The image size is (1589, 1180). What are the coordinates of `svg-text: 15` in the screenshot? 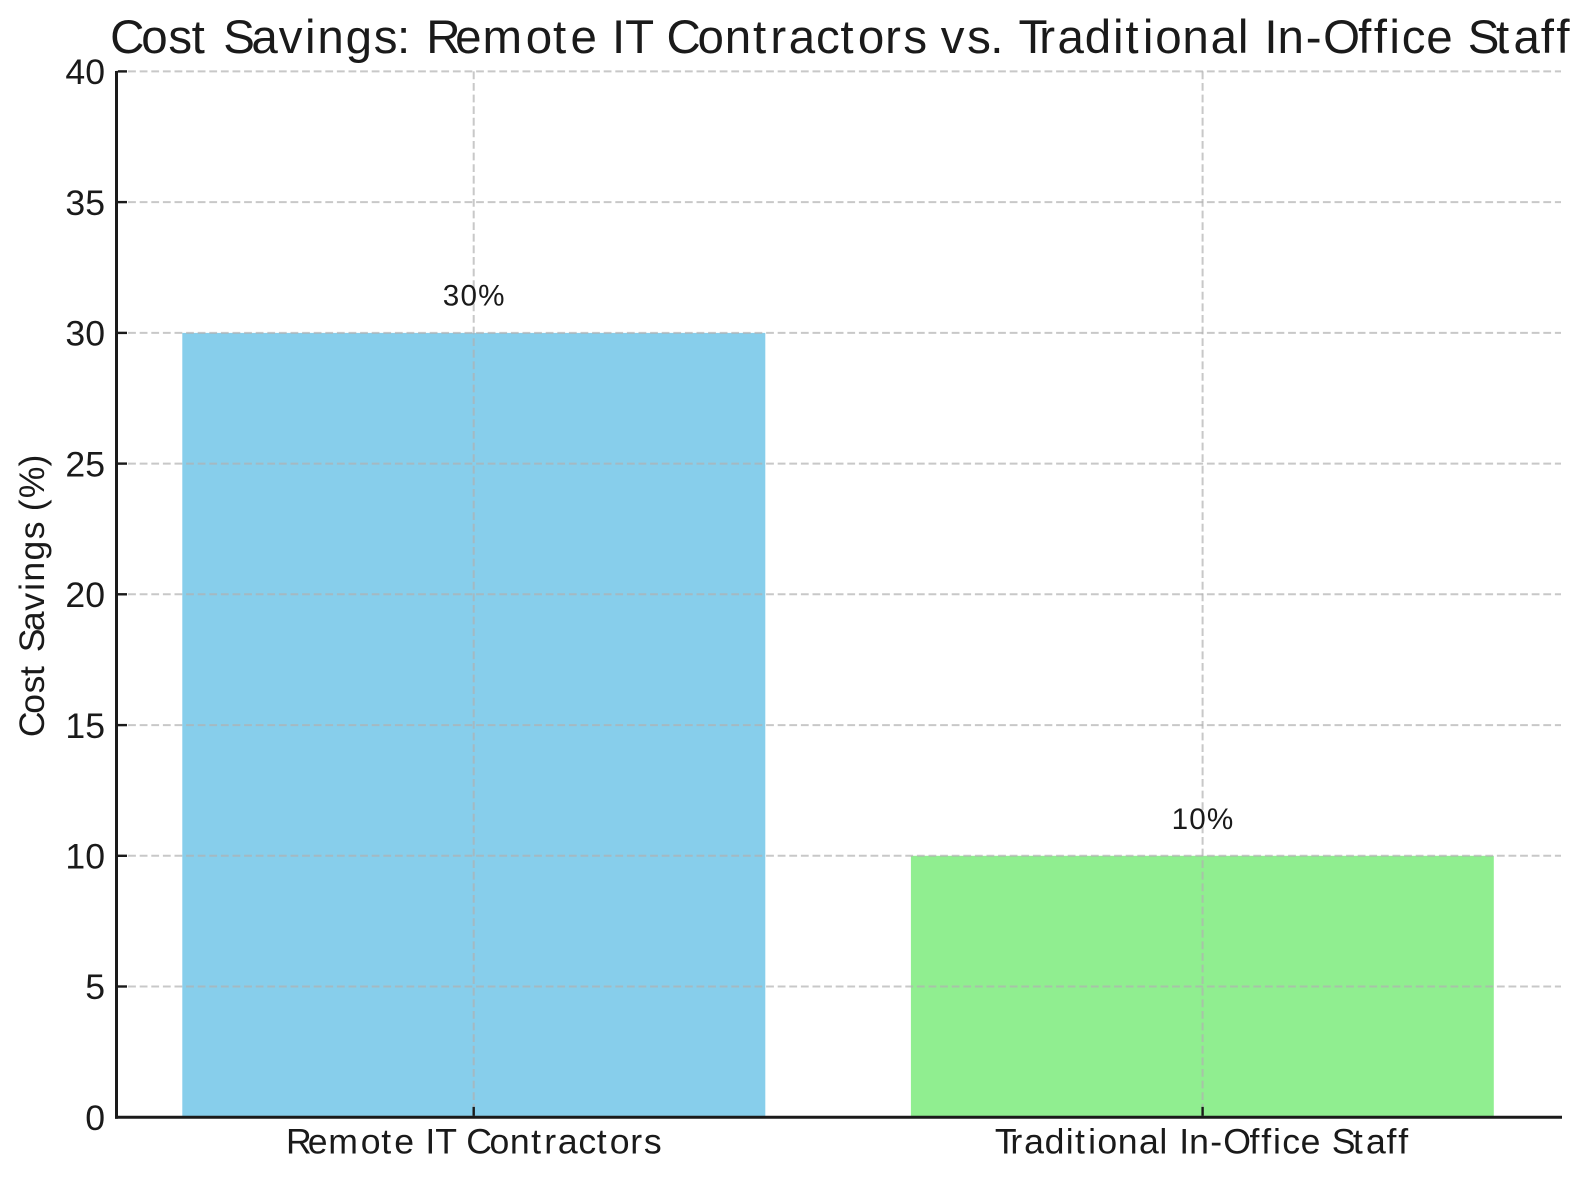 It's located at (85, 726).